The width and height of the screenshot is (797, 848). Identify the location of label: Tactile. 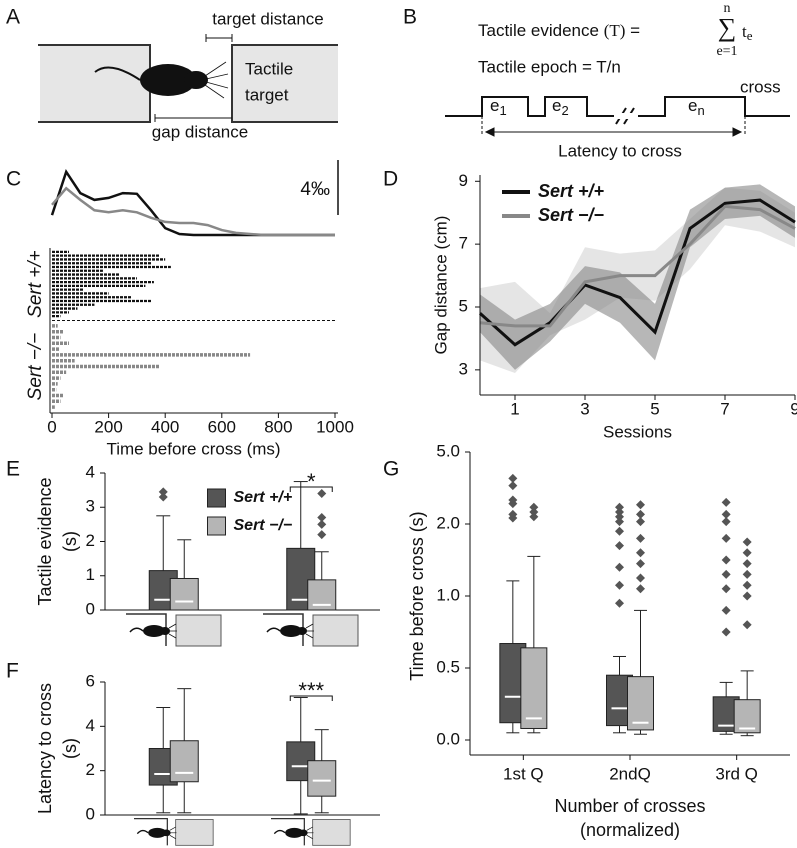
(269, 68).